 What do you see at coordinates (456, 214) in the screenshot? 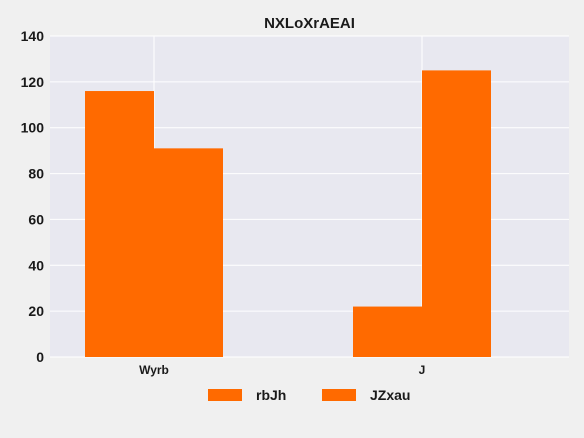
I see `bar-JZxau-J` at bounding box center [456, 214].